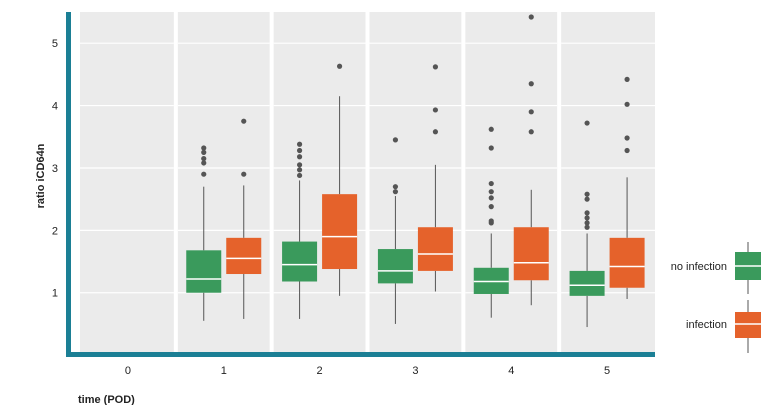 The width and height of the screenshot is (781, 405). Describe the element at coordinates (360, 354) in the screenshot. I see `x-axis-line` at that location.